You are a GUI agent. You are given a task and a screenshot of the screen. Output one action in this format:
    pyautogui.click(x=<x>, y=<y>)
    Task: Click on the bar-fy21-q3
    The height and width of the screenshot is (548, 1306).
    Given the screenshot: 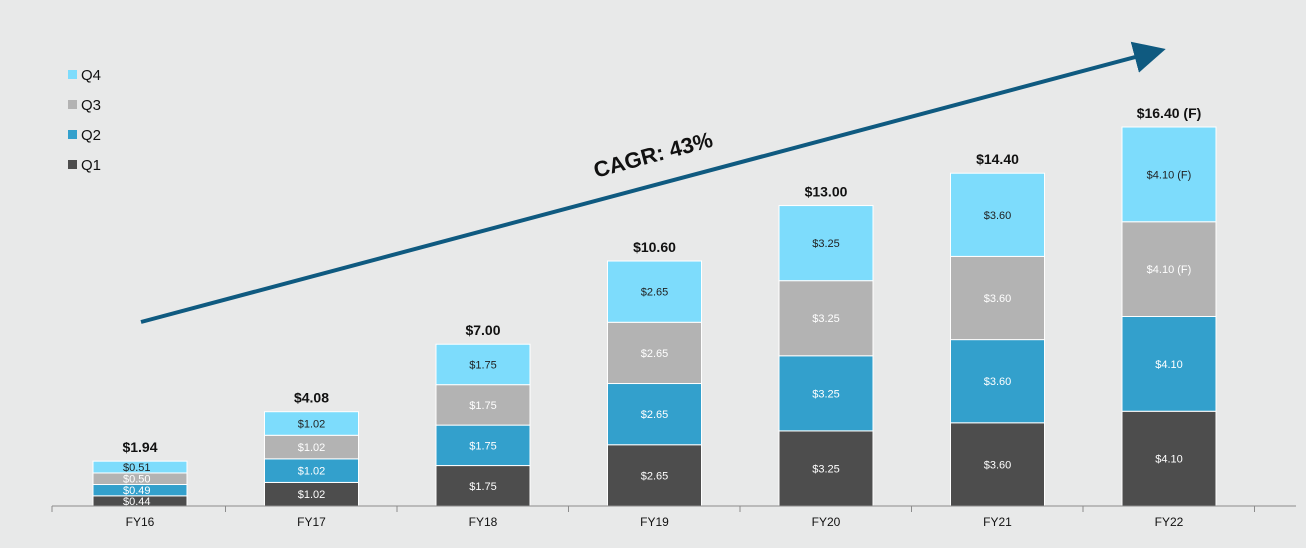 What is the action you would take?
    pyautogui.click(x=997, y=298)
    